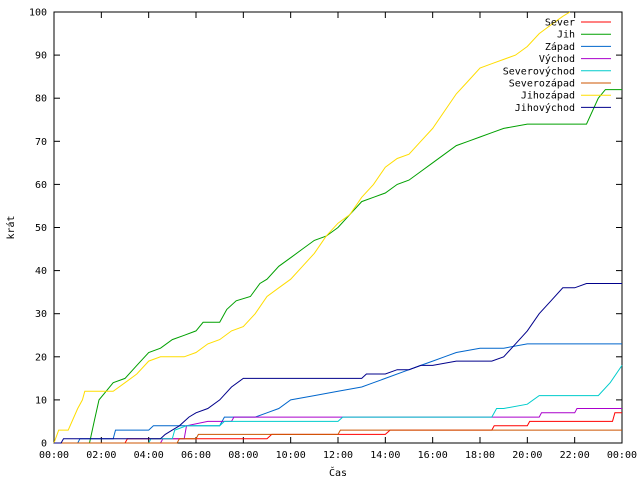 The height and width of the screenshot is (480, 640). Describe the element at coordinates (41, 271) in the screenshot. I see `y-tick-label: 40` at that location.